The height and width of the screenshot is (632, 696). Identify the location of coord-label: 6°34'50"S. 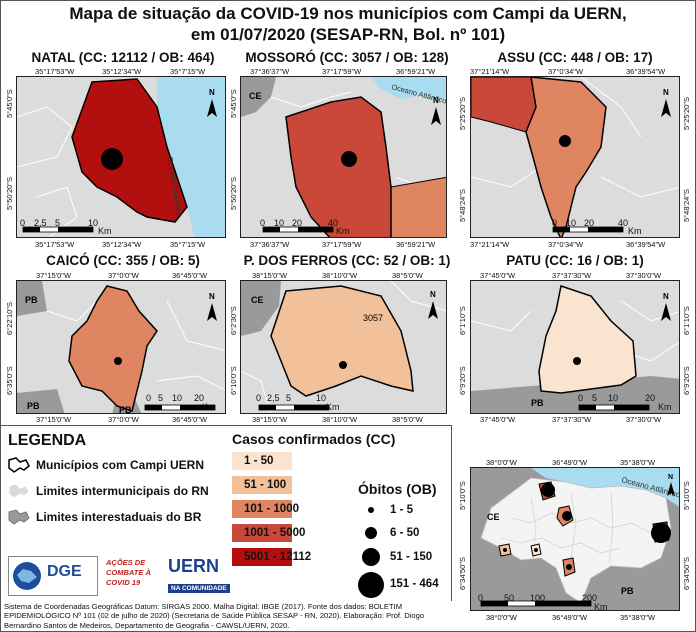
(686, 573).